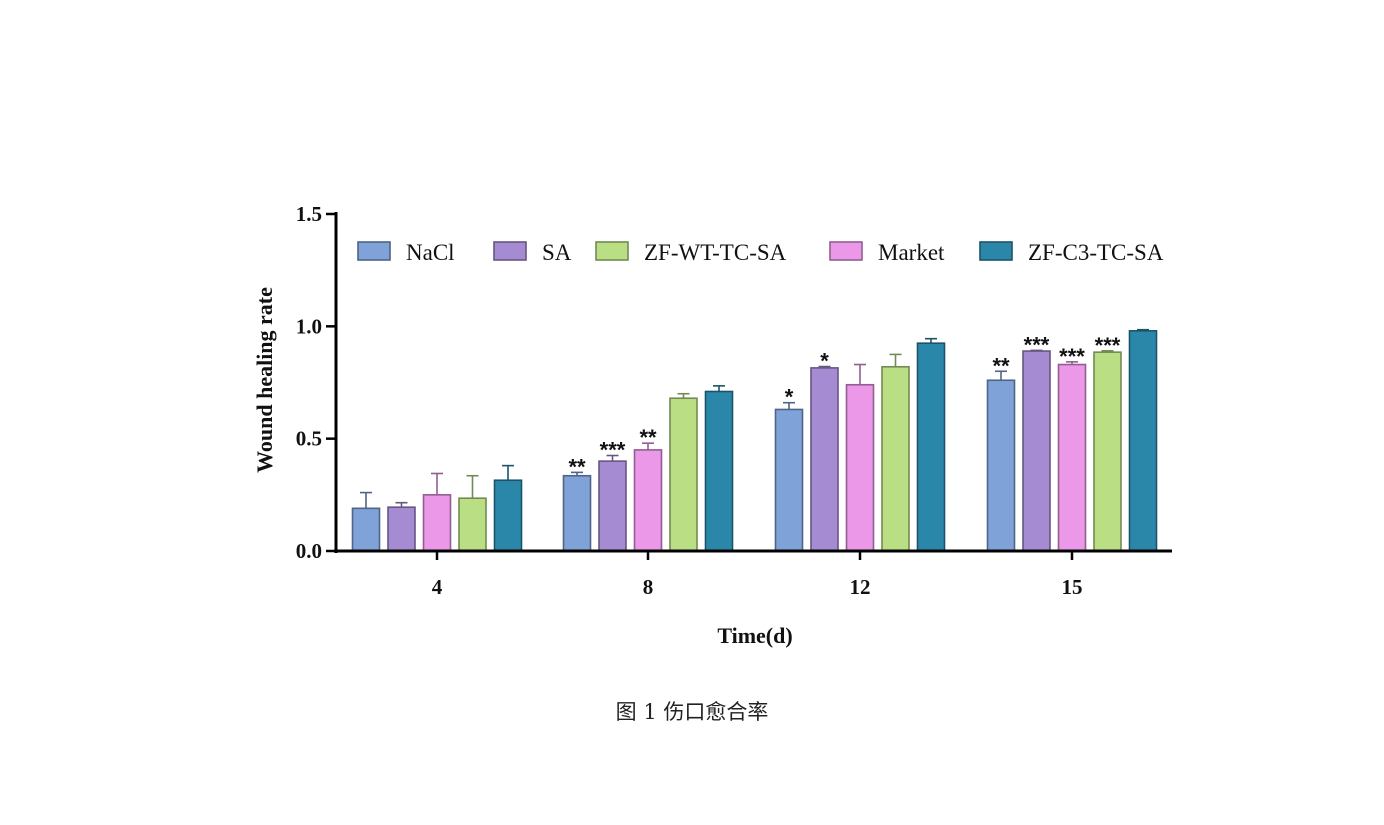 This screenshot has width=1384, height=825. I want to click on y-tick-label: 1.5, so click(309, 214).